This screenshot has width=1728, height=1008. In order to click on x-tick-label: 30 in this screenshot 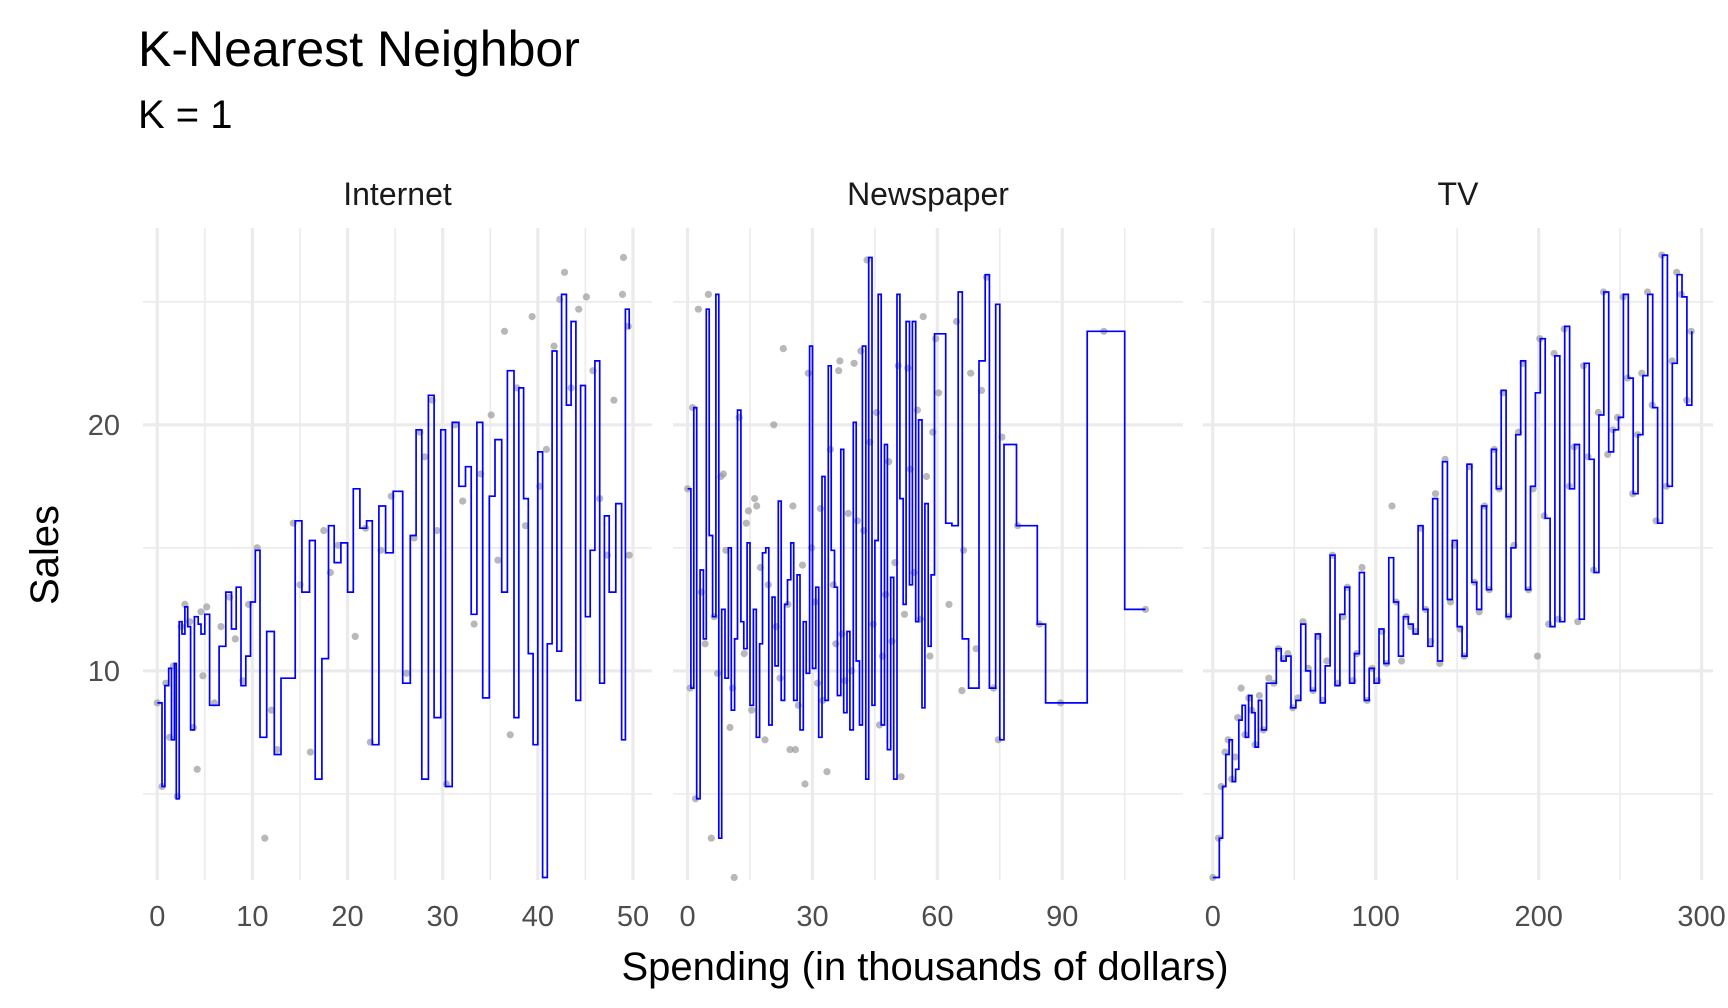, I will do `click(443, 917)`.